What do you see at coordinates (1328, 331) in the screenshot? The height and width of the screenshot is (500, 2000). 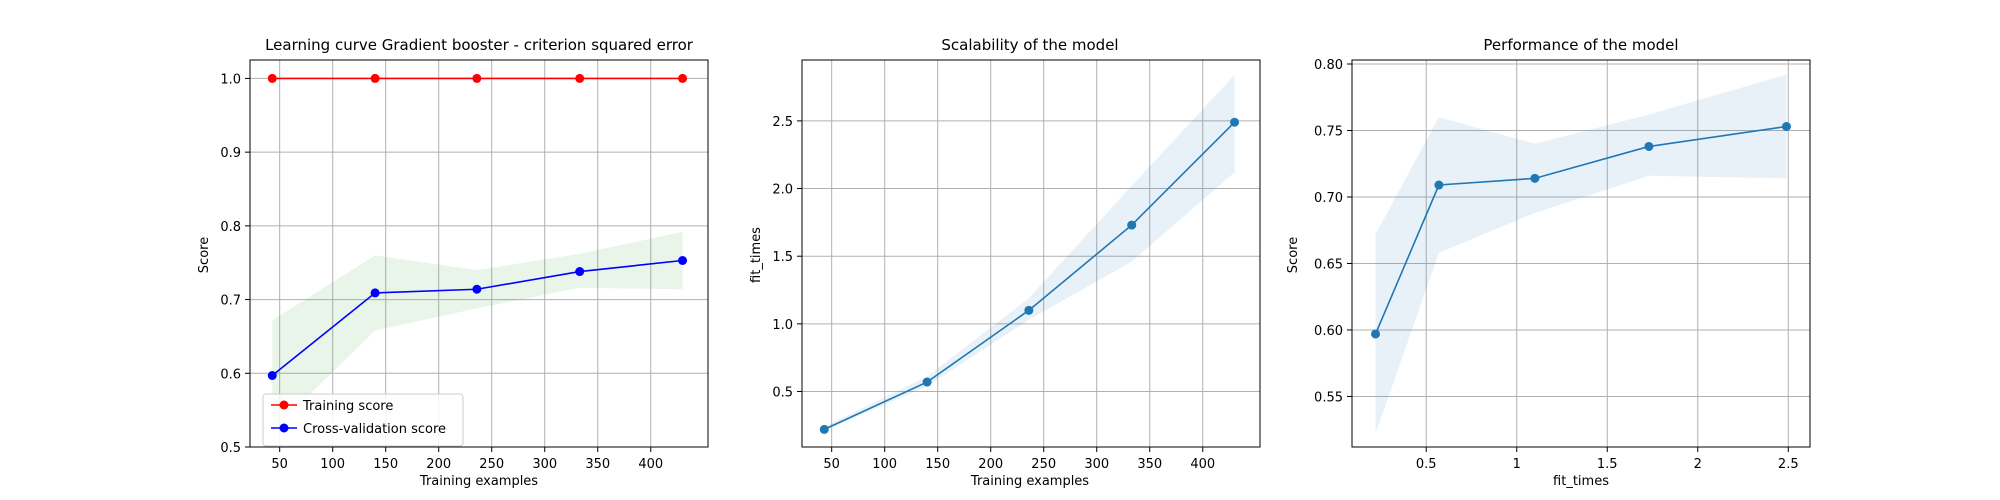 I see `performance-y-tick-label: 0.60` at bounding box center [1328, 331].